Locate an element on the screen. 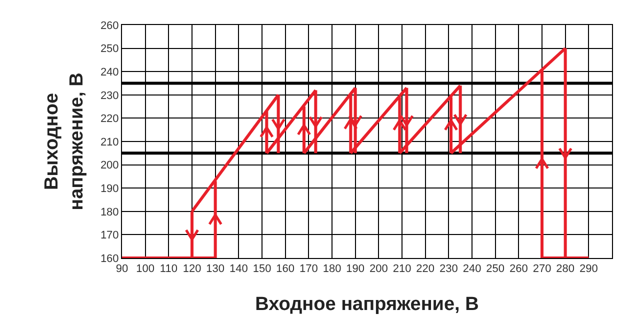 This screenshot has height=336, width=640. x-tick-label: 130 is located at coordinates (215, 269).